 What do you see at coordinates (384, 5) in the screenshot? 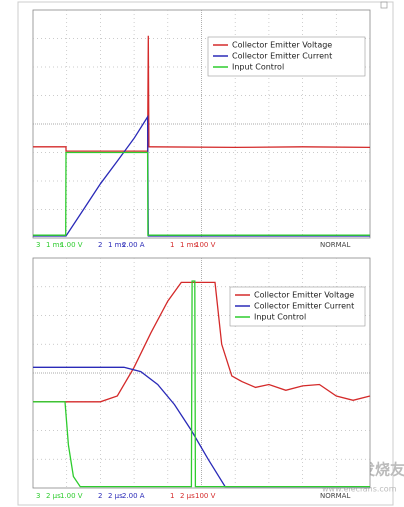
I see `corner-icon` at bounding box center [384, 5].